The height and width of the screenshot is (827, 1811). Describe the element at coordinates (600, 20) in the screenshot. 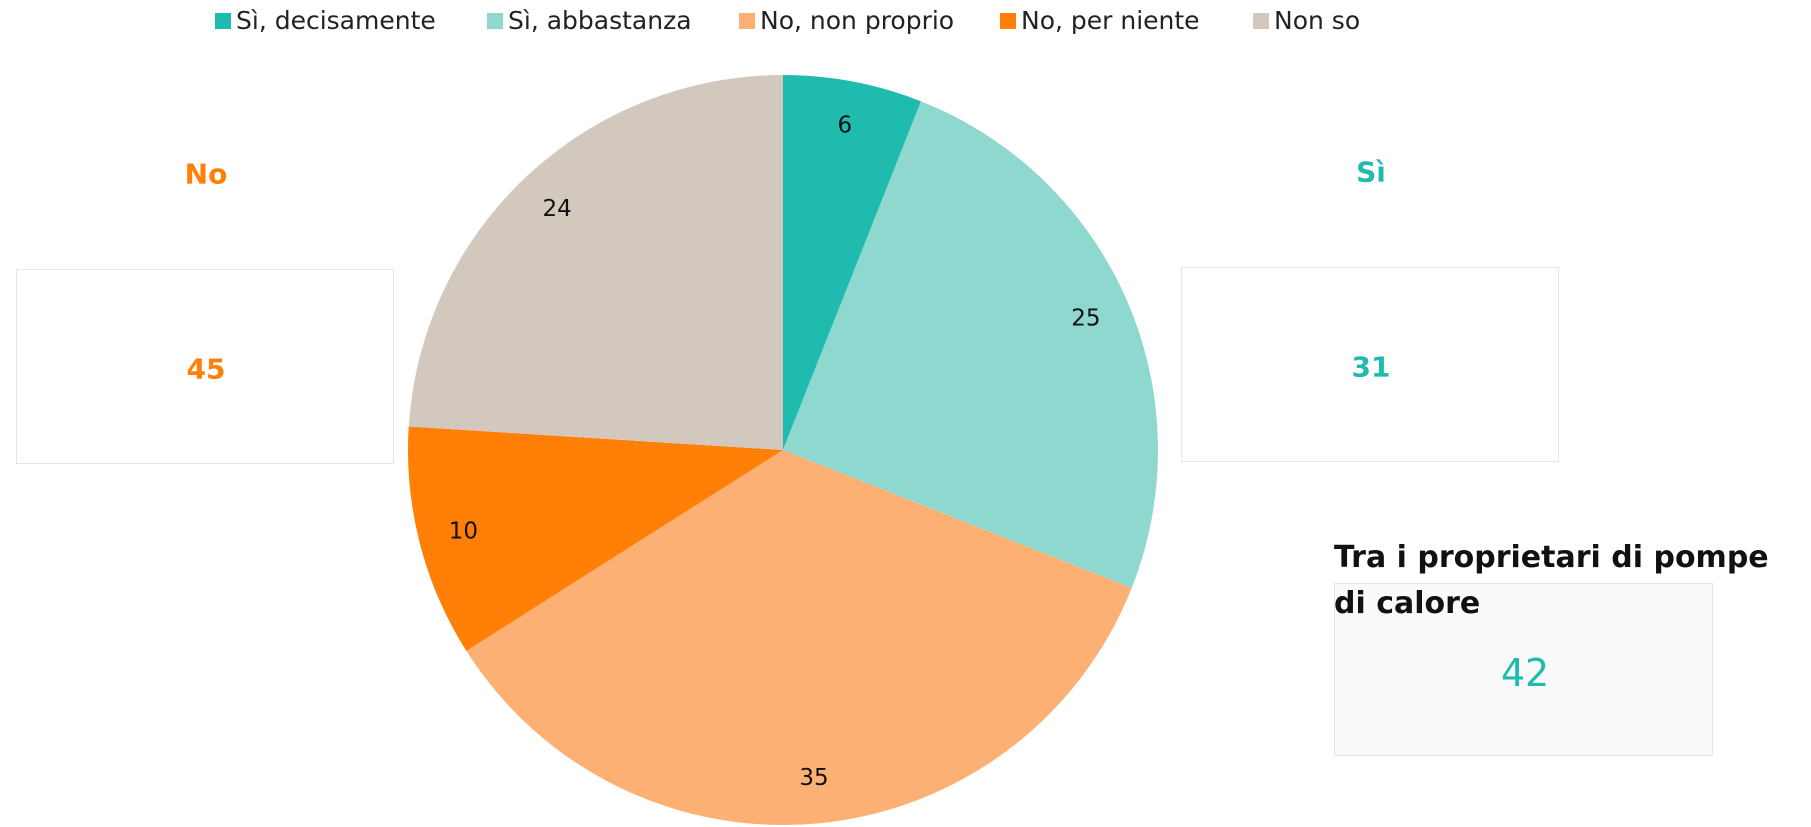

I see `legend-label: Sì, abbastanza` at that location.